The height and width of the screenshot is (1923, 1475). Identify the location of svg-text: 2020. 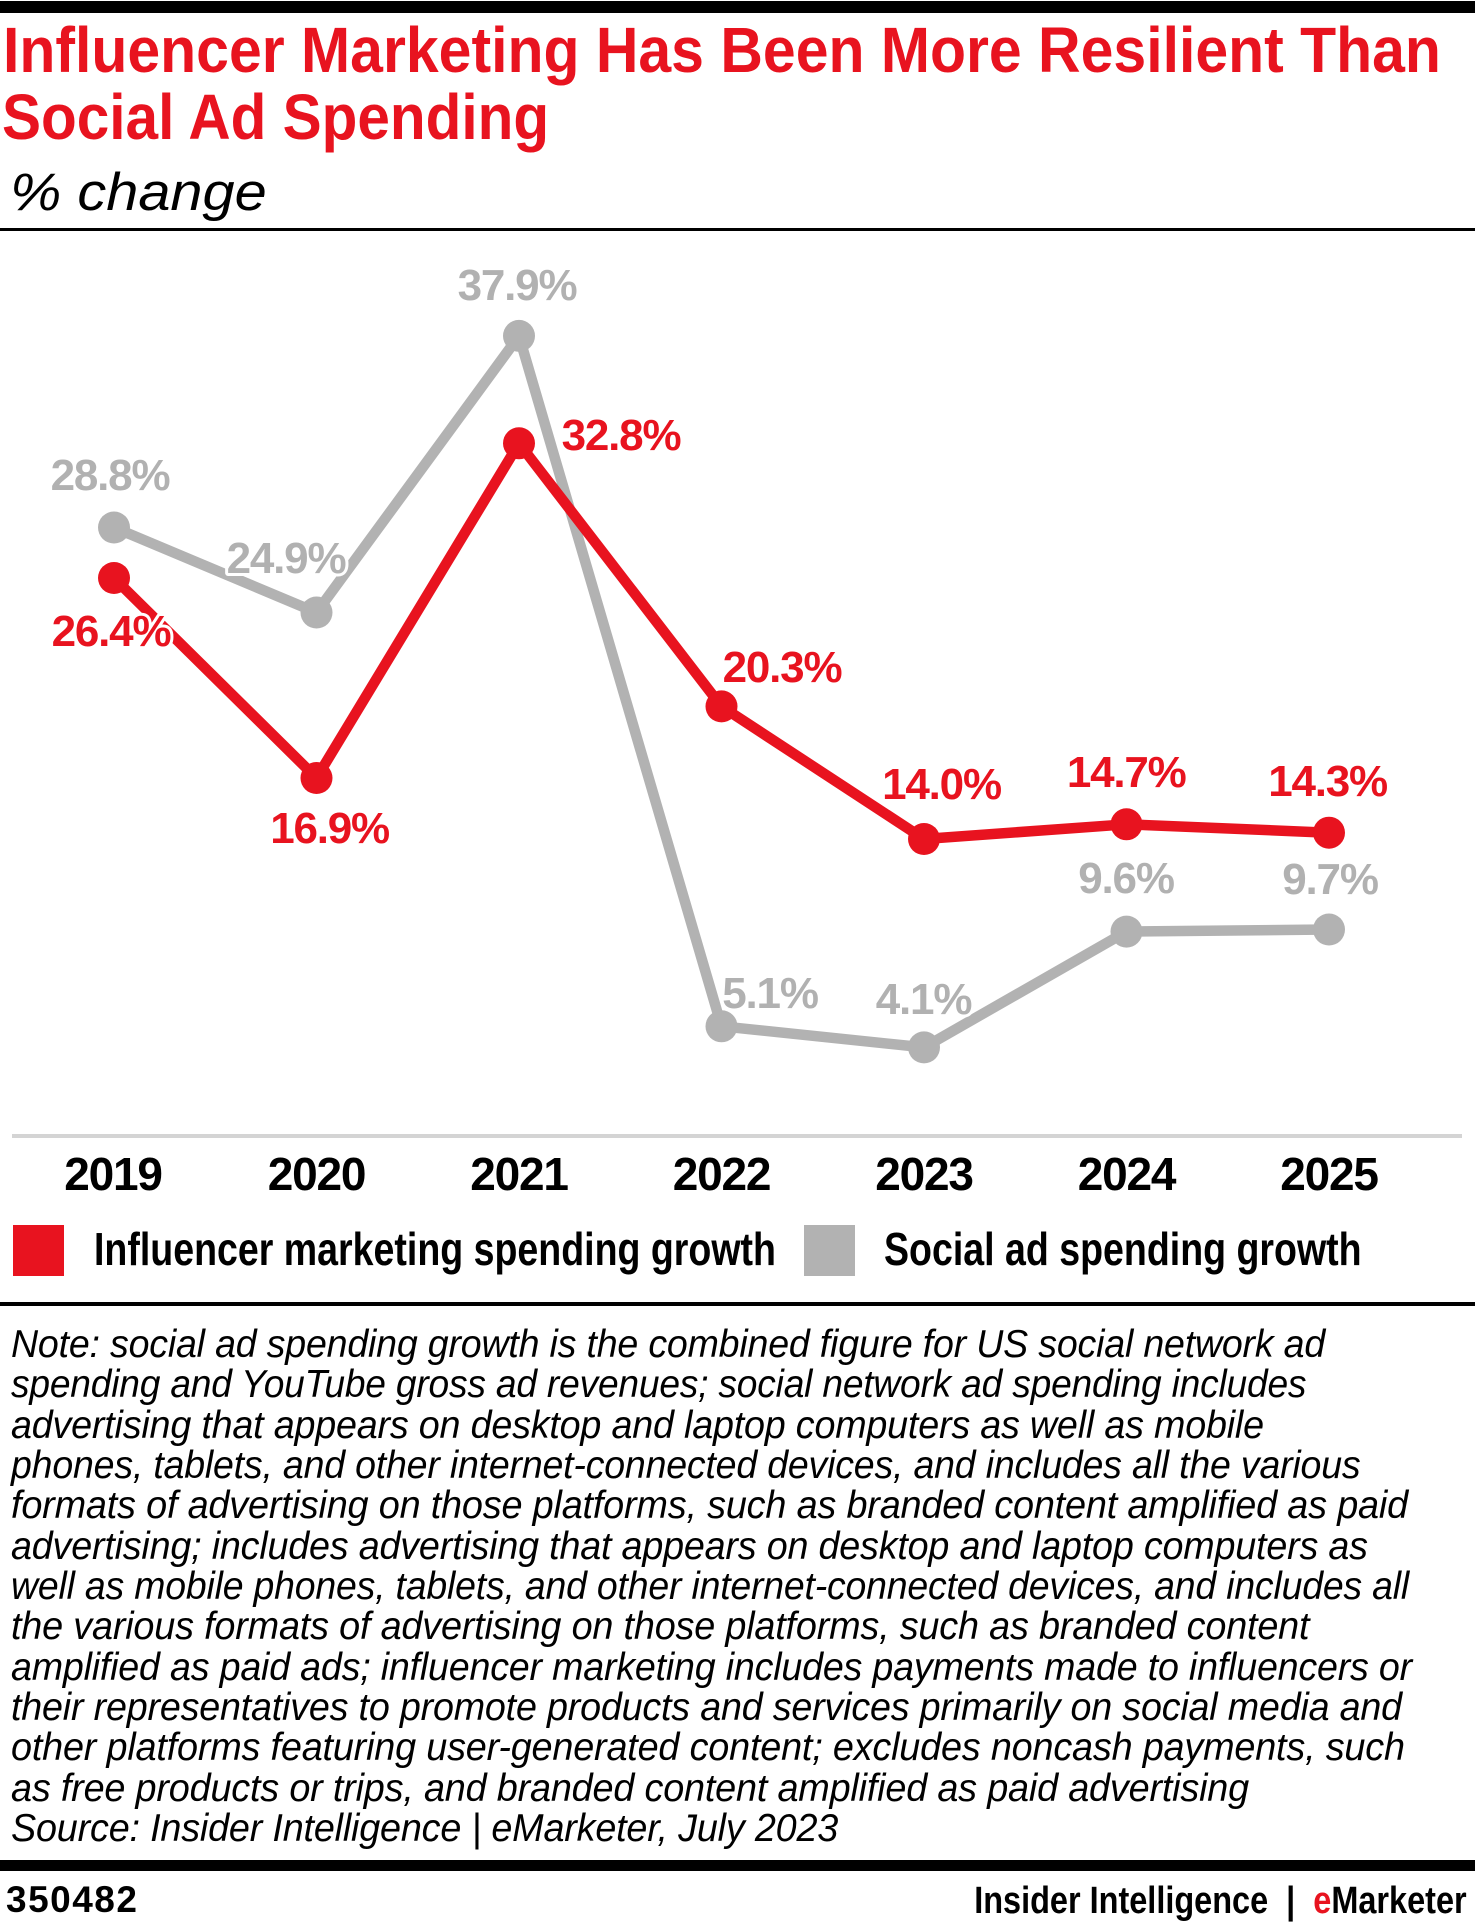
(317, 1174).